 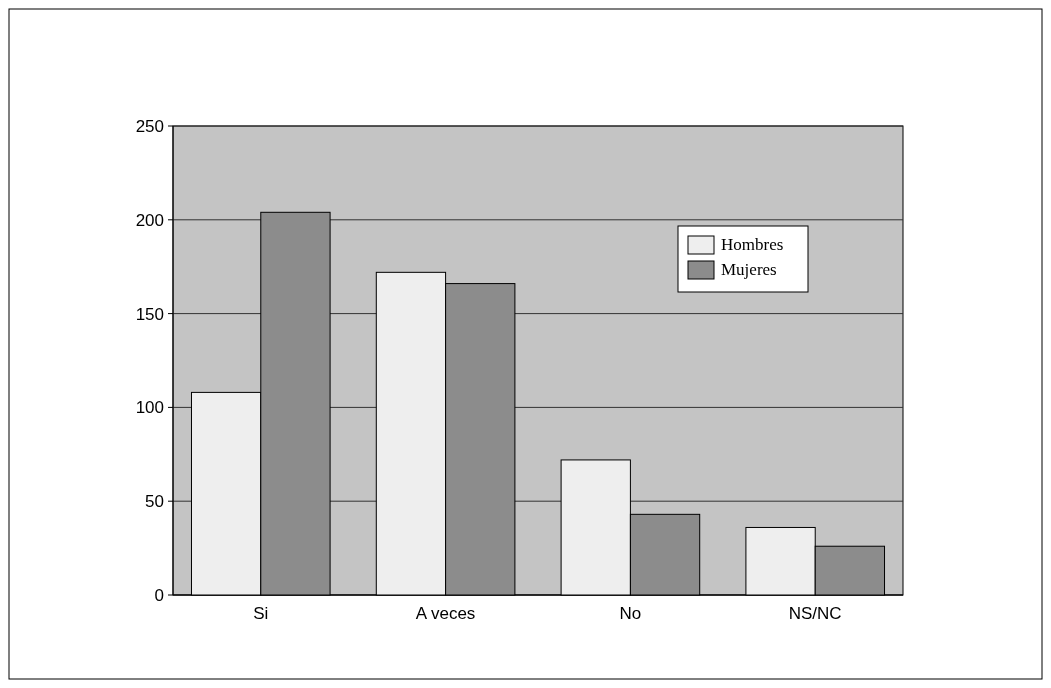 I want to click on y-tick-label: 250, so click(x=149, y=126).